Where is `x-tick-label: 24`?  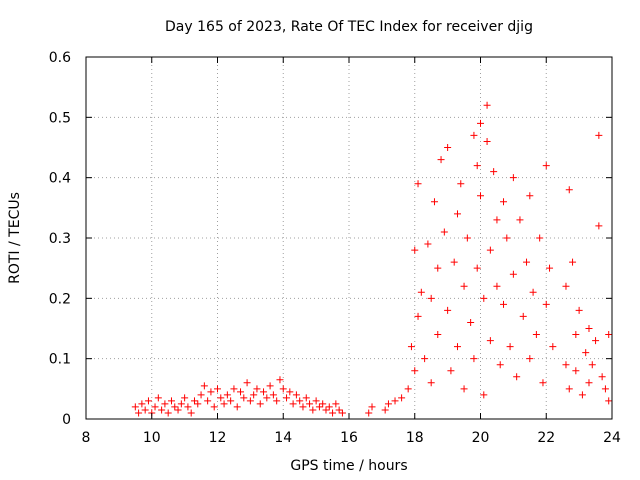 x-tick-label: 24 is located at coordinates (612, 438).